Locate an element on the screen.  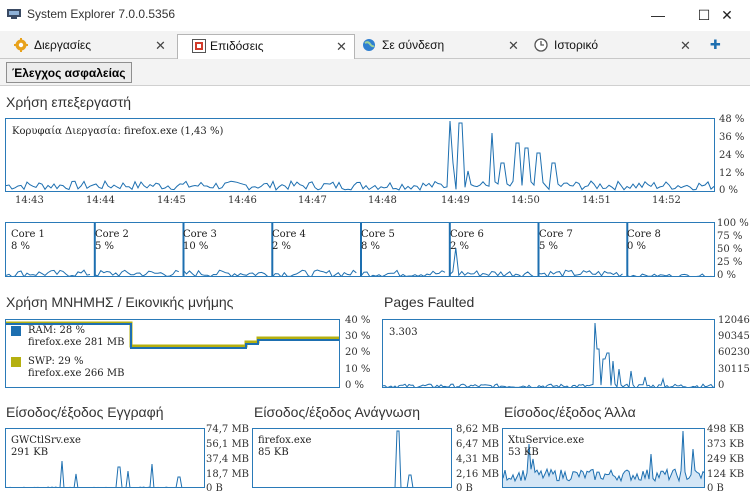
tab-performance: Επιδόσεις ✕ is located at coordinates (266, 46).